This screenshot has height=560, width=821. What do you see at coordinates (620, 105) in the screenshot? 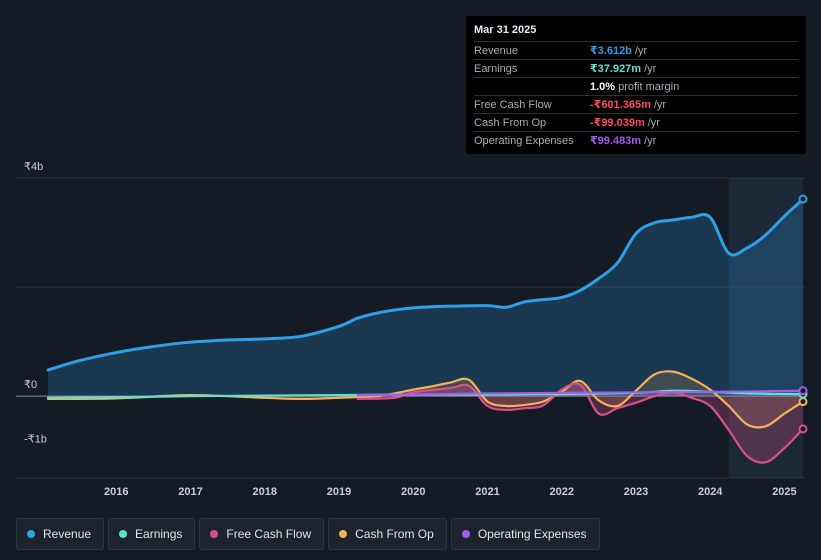
I see `tooltip-row-value: -₹601.365m` at bounding box center [620, 105].